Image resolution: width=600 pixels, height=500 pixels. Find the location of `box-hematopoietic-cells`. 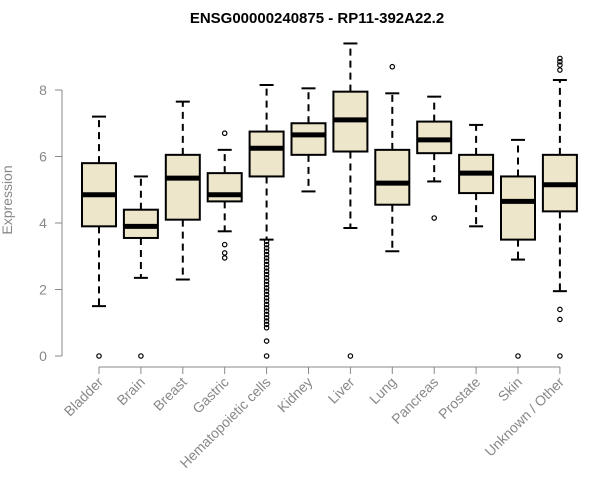

box-hematopoietic-cells is located at coordinates (266, 221).